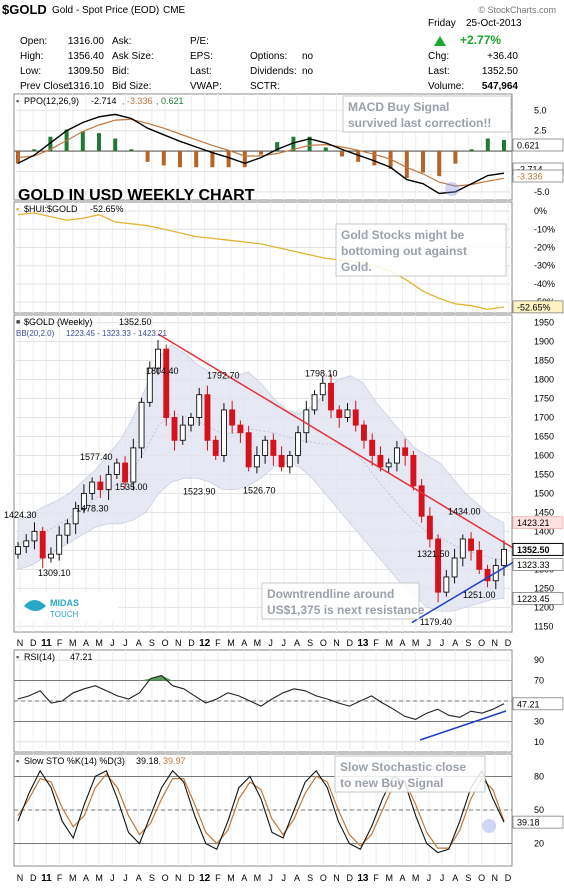 This screenshot has width=564, height=891. Describe the element at coordinates (539, 810) in the screenshot. I see `y-tick-label: 50` at that location.